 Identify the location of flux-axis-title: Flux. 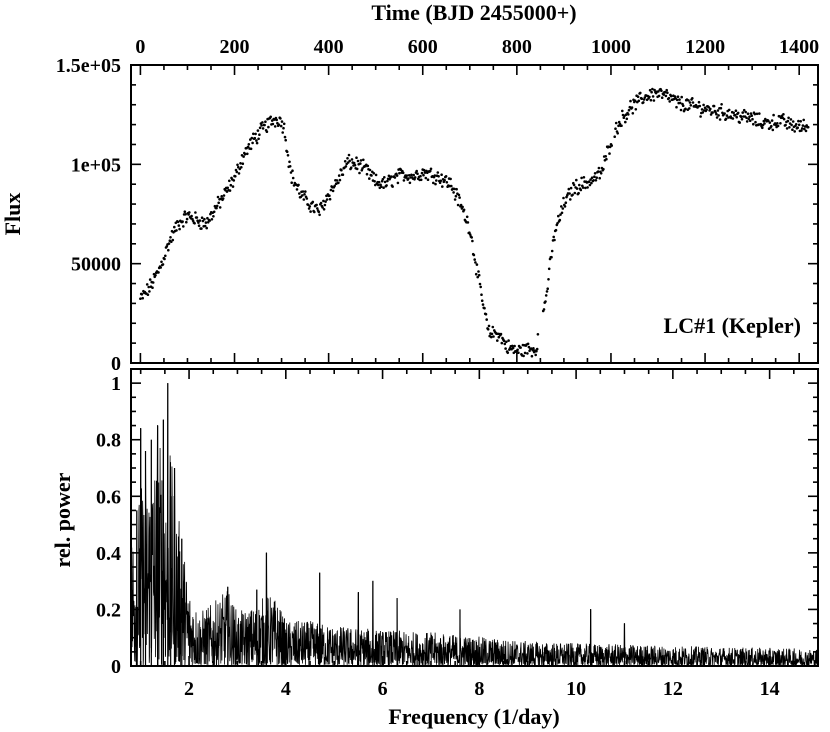
(12, 214).